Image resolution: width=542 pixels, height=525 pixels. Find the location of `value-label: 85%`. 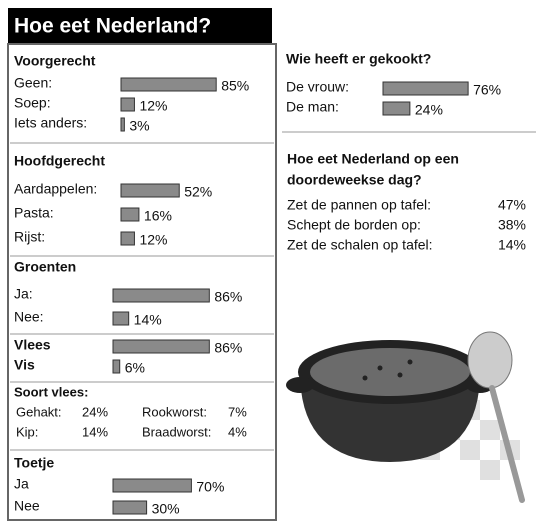

value-label: 85% is located at coordinates (235, 86).